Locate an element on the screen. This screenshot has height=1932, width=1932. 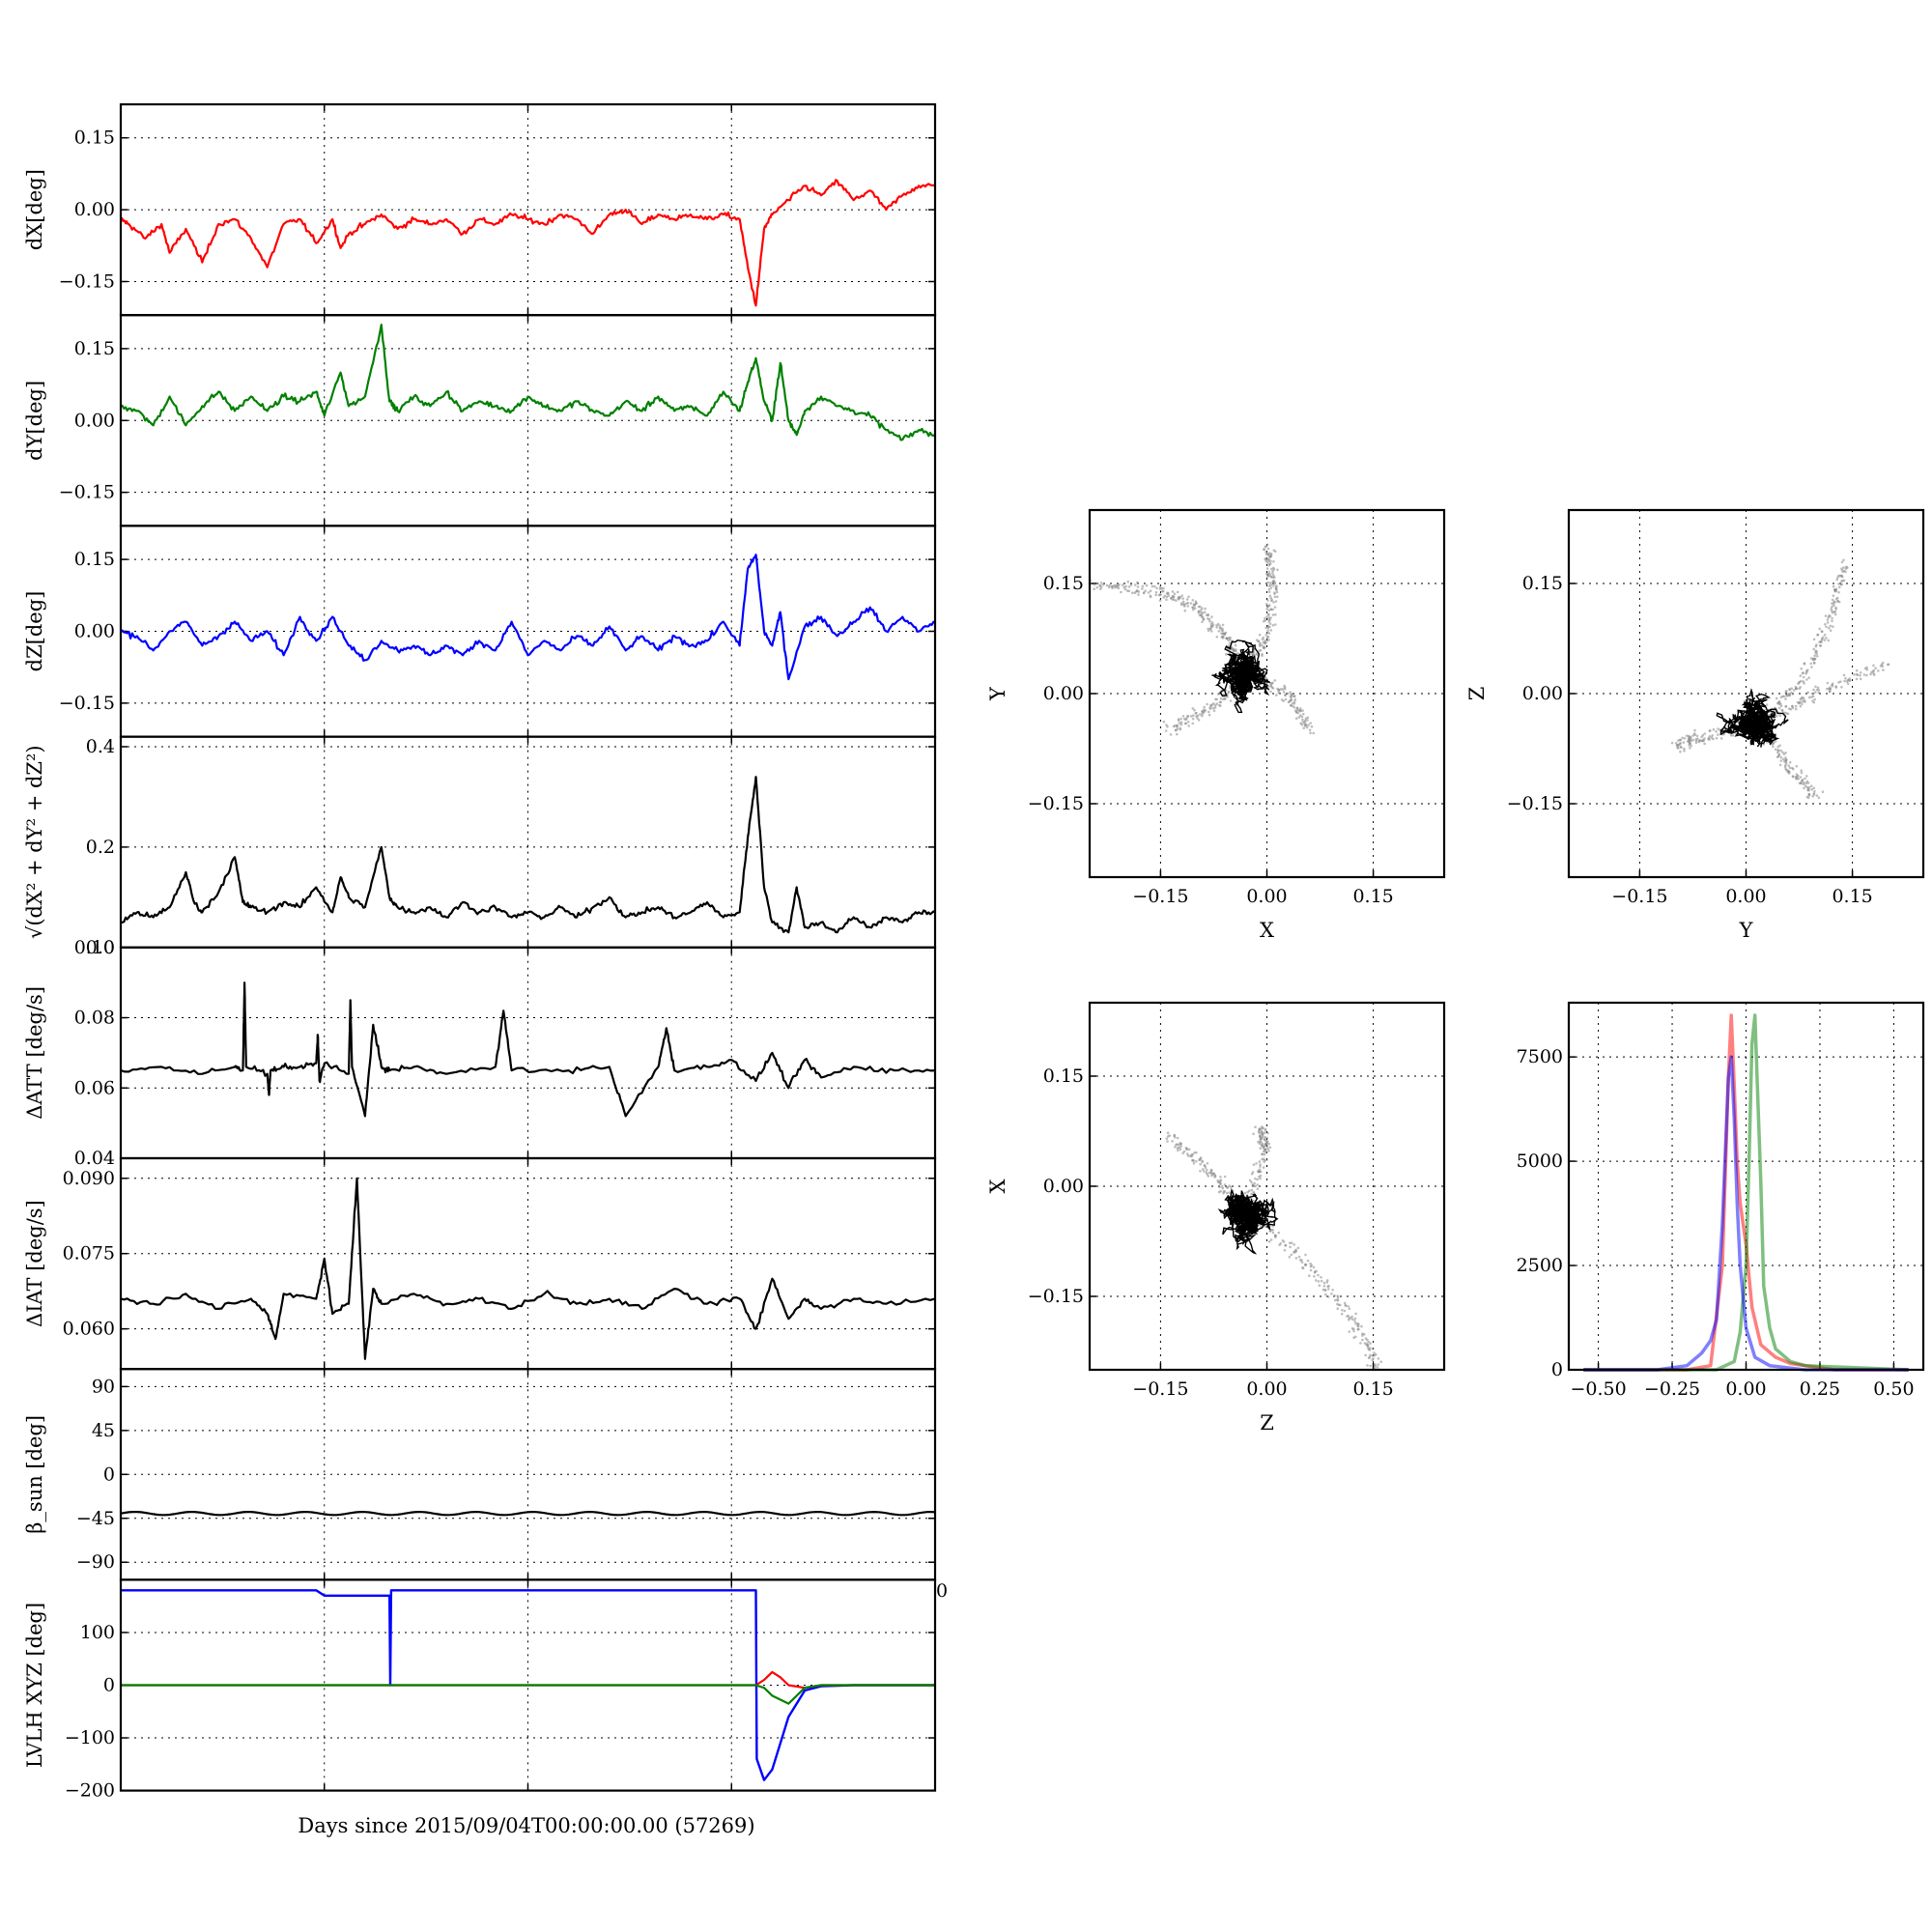
panel-frame is located at coordinates (1267, 693).